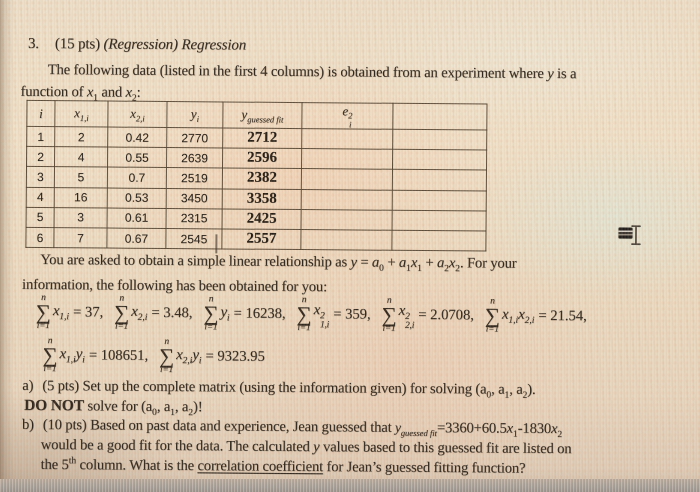  What do you see at coordinates (80, 238) in the screenshot?
I see `table-cell: 7` at bounding box center [80, 238].